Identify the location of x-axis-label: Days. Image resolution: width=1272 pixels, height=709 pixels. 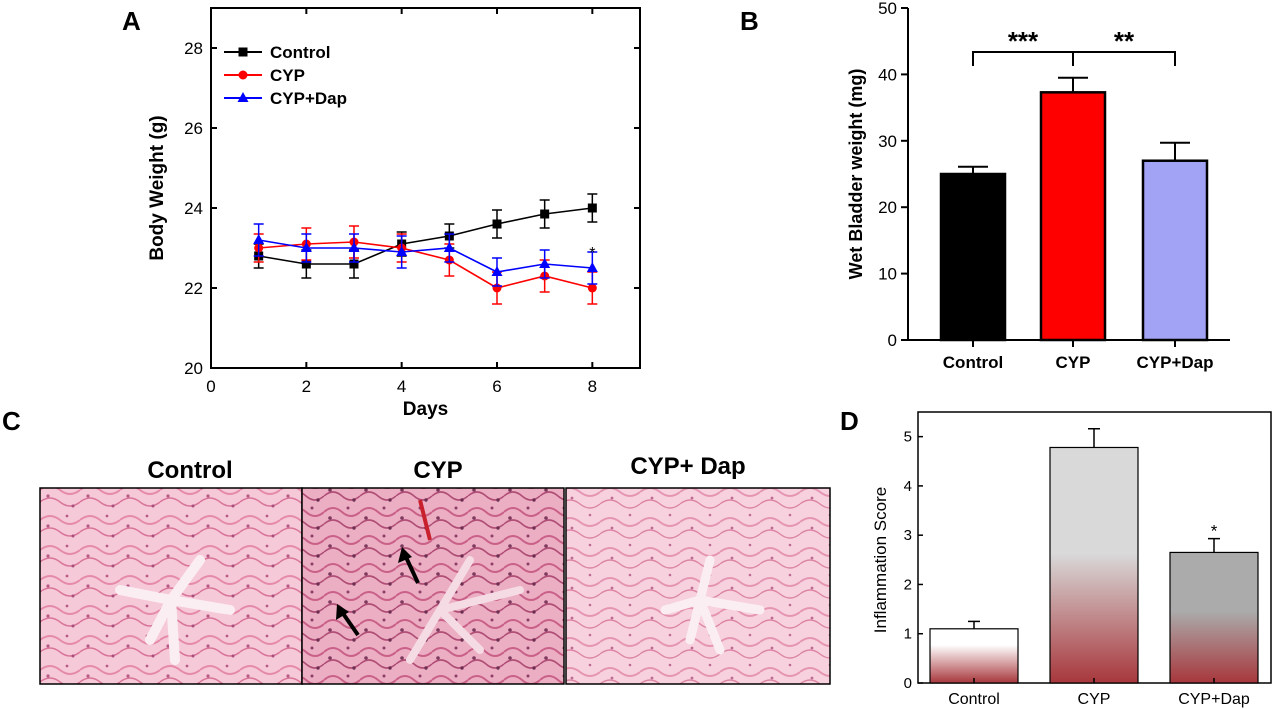
(425, 409).